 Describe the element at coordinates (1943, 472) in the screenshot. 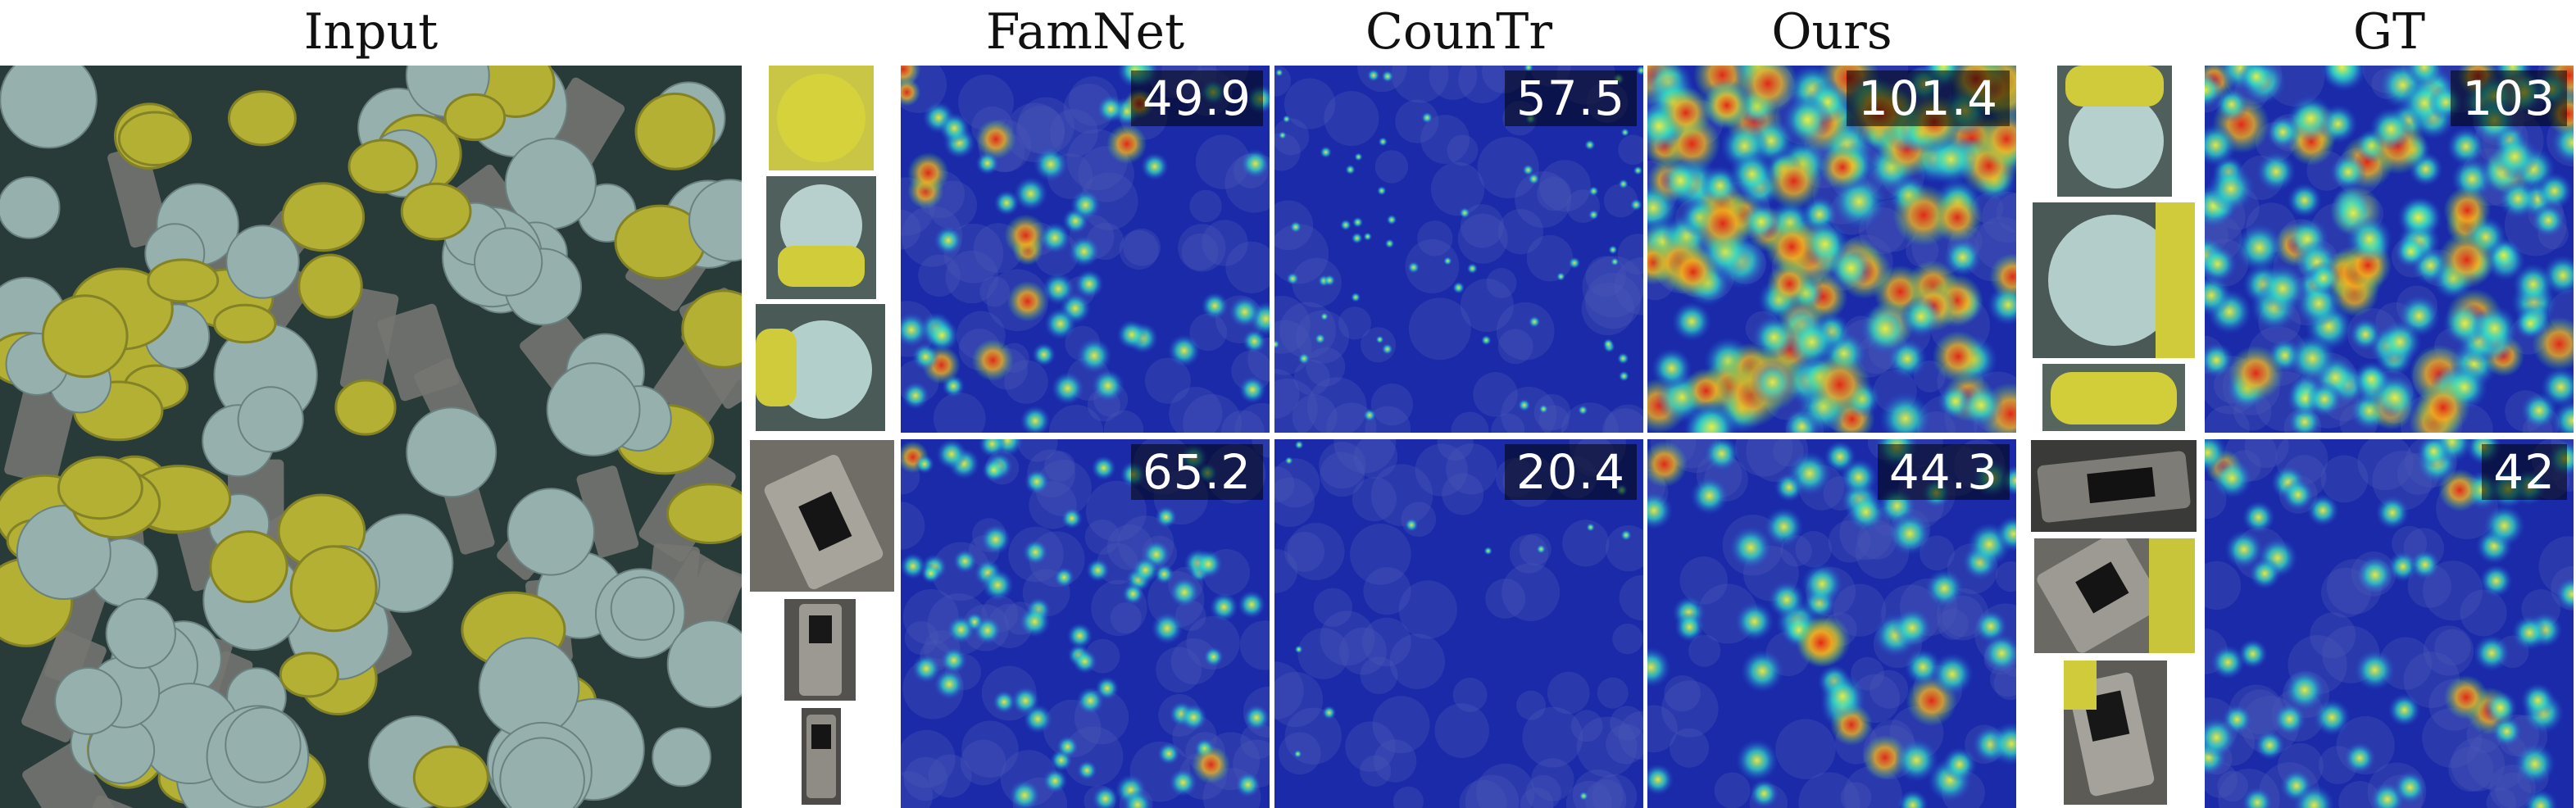

I see `count-label: 44.3` at that location.